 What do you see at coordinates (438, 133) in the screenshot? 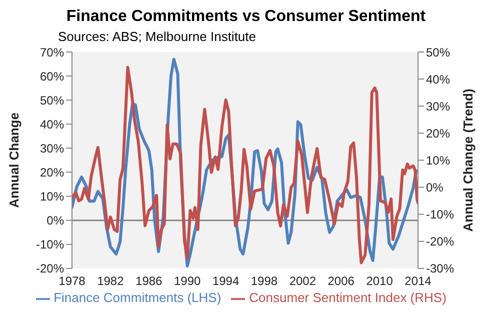
I see `y2-tick-label: 20%` at bounding box center [438, 133].